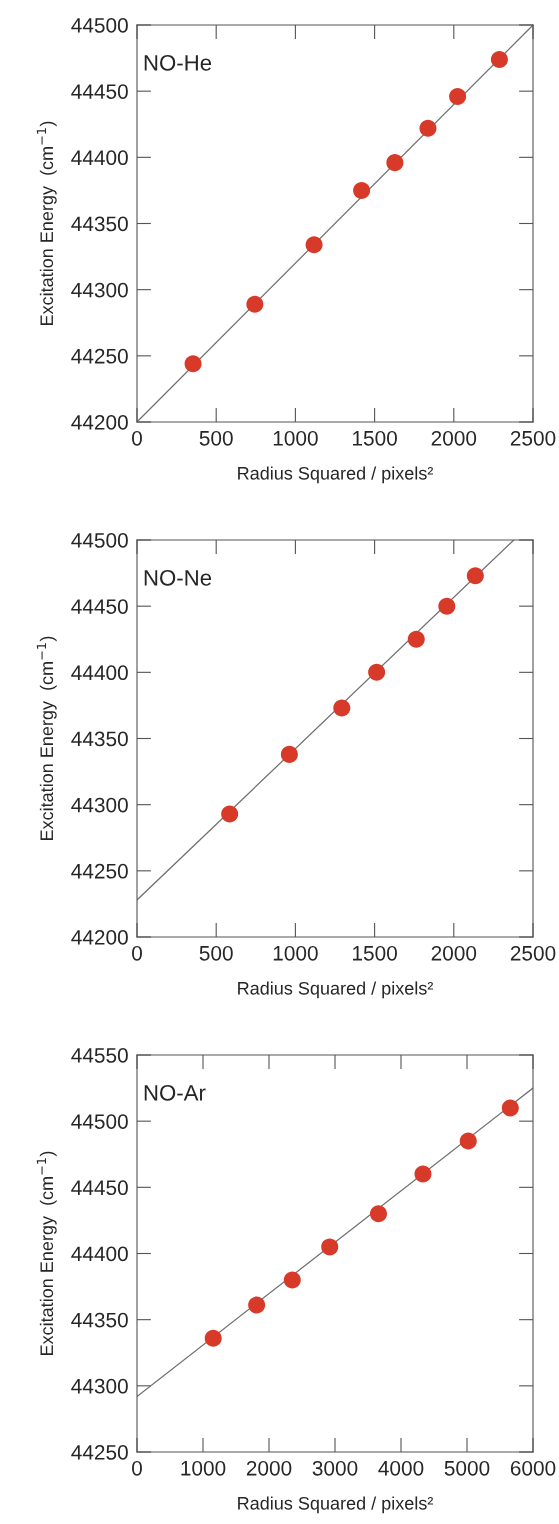  Describe the element at coordinates (178, 62) in the screenshot. I see `annotation: NO-He` at that location.